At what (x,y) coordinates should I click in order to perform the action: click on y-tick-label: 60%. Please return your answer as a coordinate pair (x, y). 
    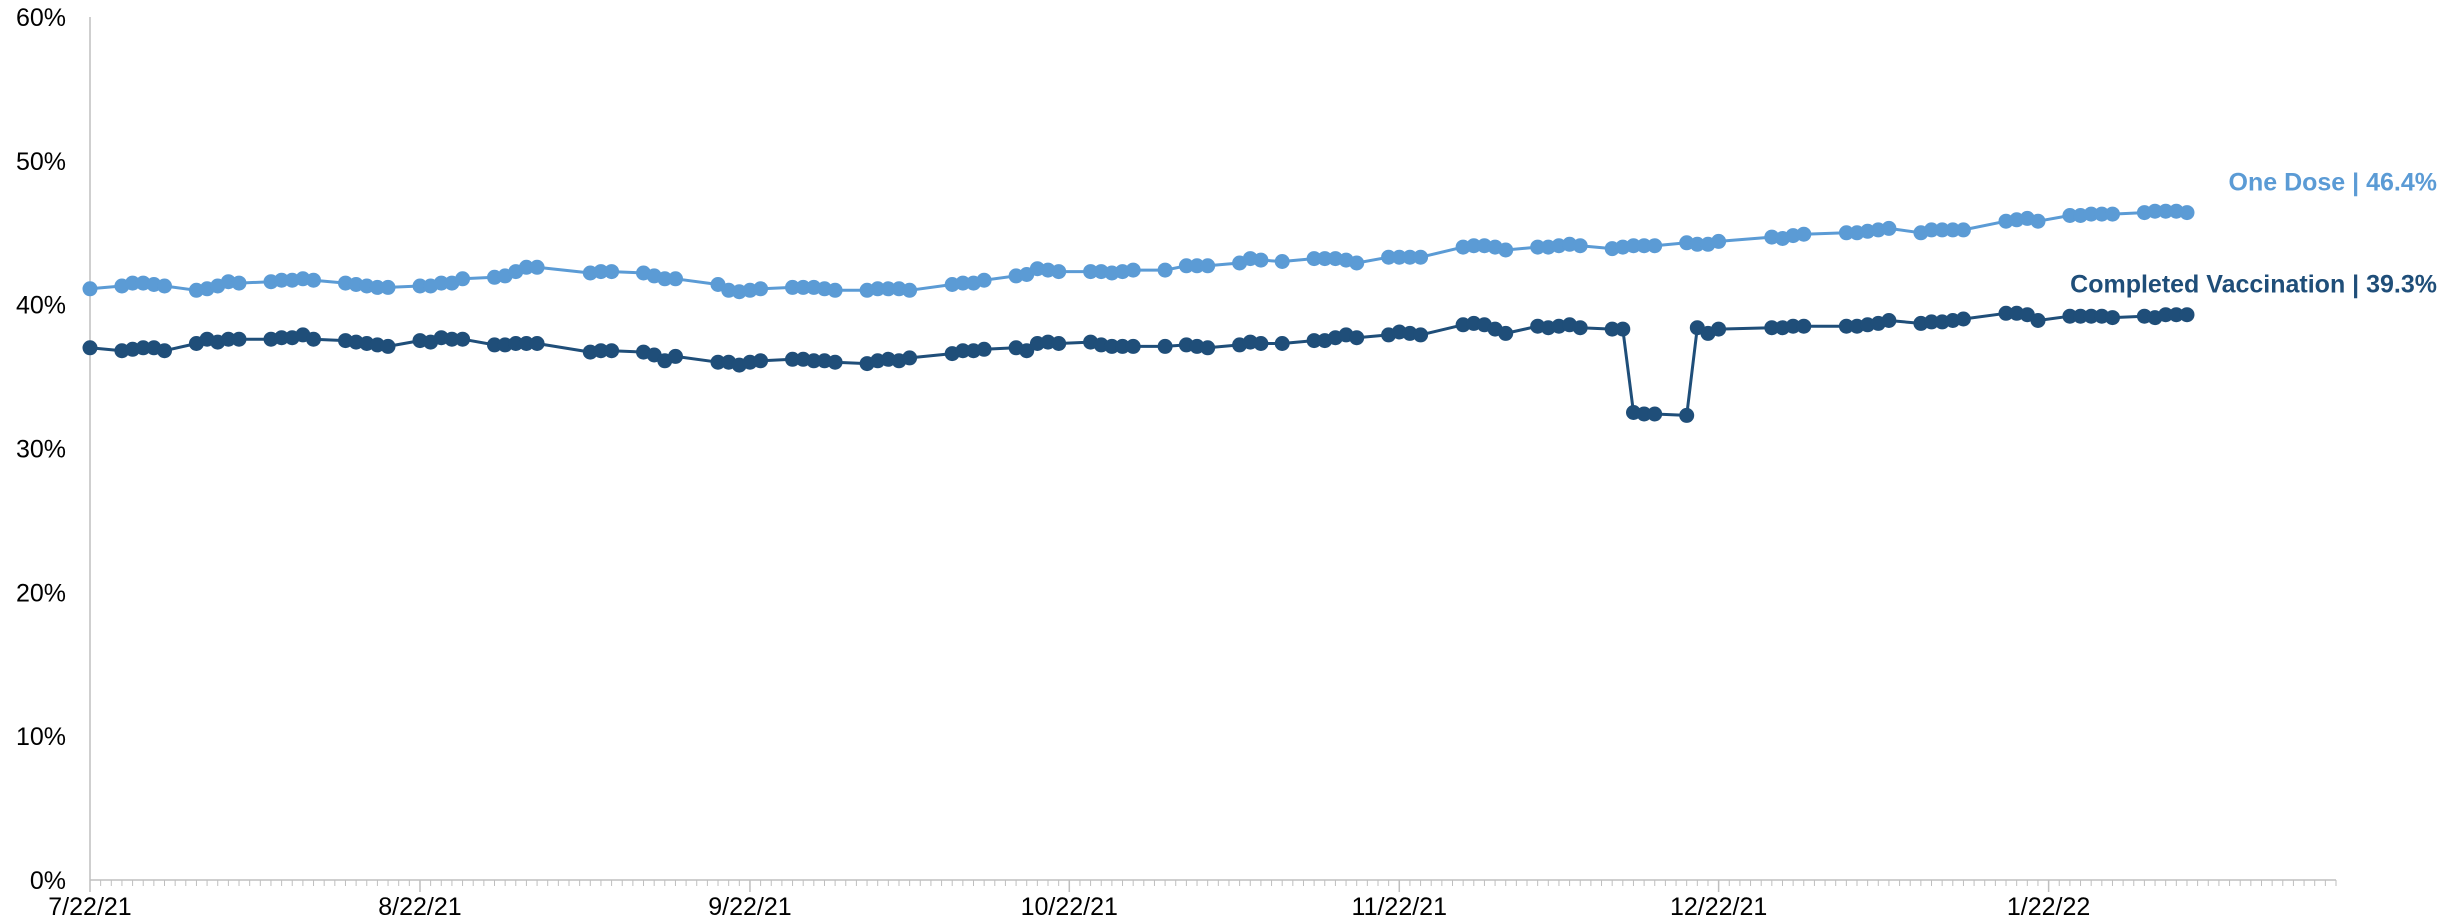
    Looking at the image, I should click on (41, 18).